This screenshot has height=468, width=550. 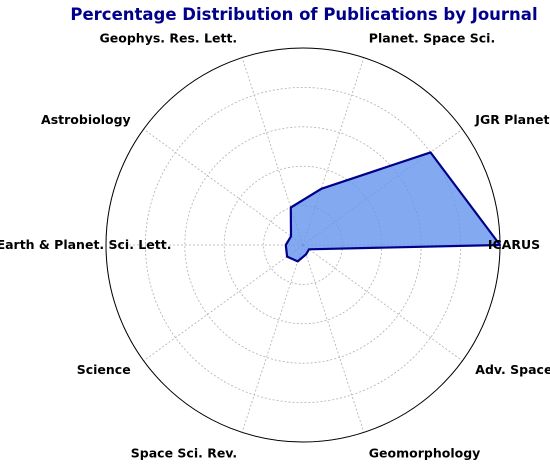 What do you see at coordinates (514, 244) in the screenshot?
I see `category-label: ICARUS` at bounding box center [514, 244].